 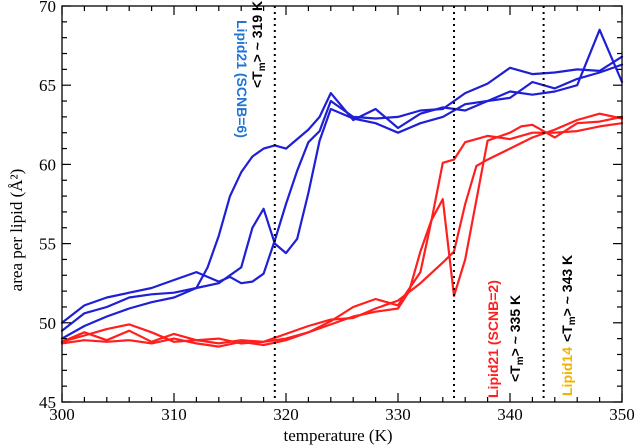 I want to click on annotation-tm-335: <Tm> ~ 335 K, so click(x=516, y=338).